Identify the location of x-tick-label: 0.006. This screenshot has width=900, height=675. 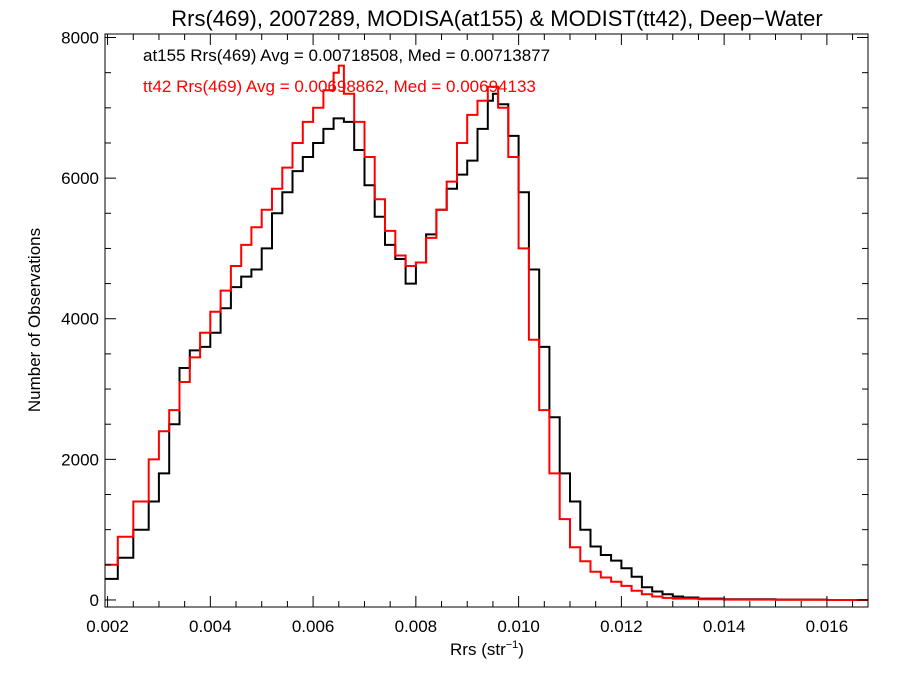
(313, 626).